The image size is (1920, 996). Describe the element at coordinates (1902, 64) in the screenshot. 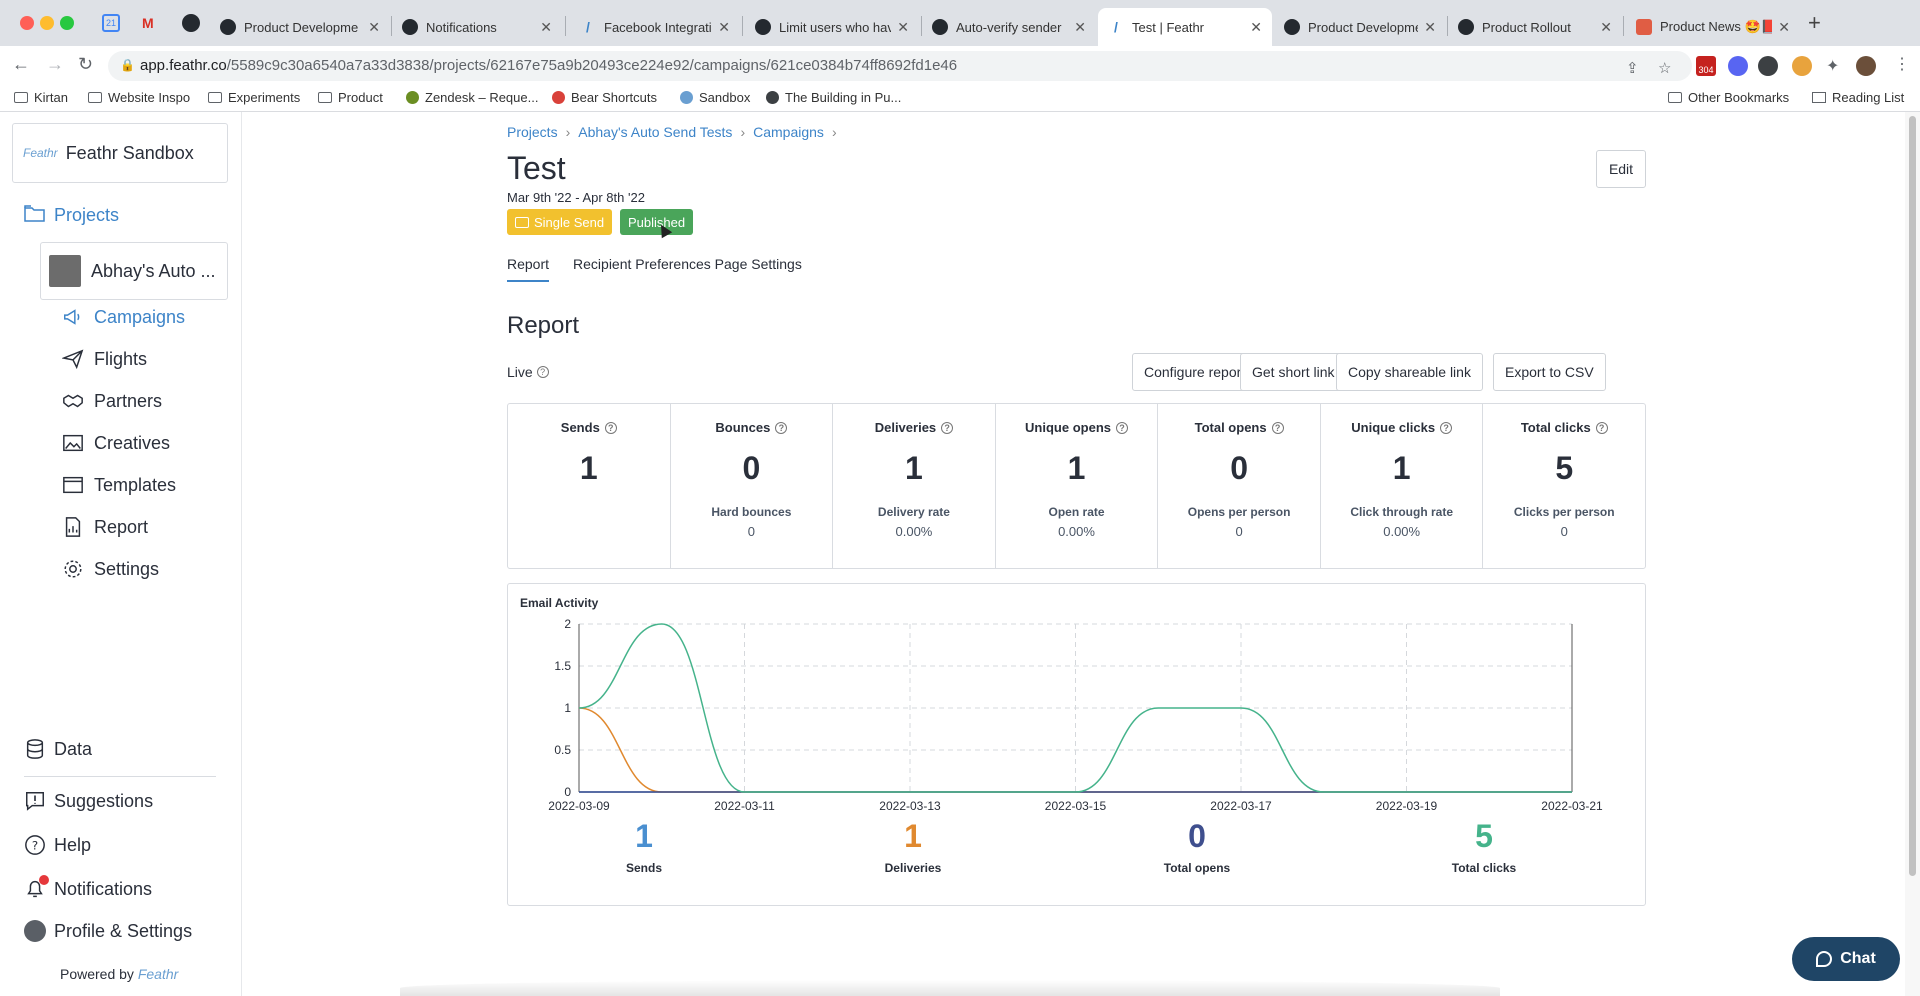

I see `kebab-menu-icon: ⋮` at that location.